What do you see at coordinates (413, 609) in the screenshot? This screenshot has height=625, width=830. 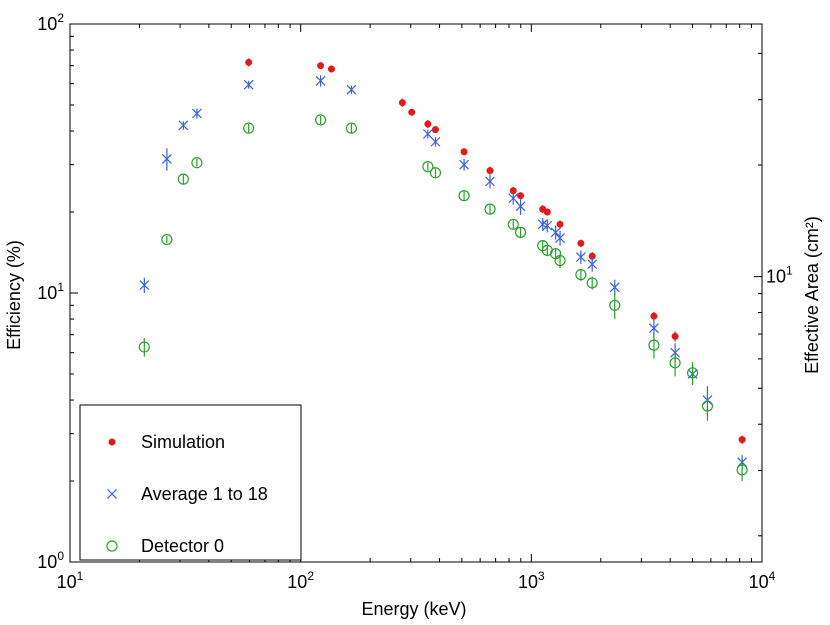 I see `x-axis-label: Energy (keV)` at bounding box center [413, 609].